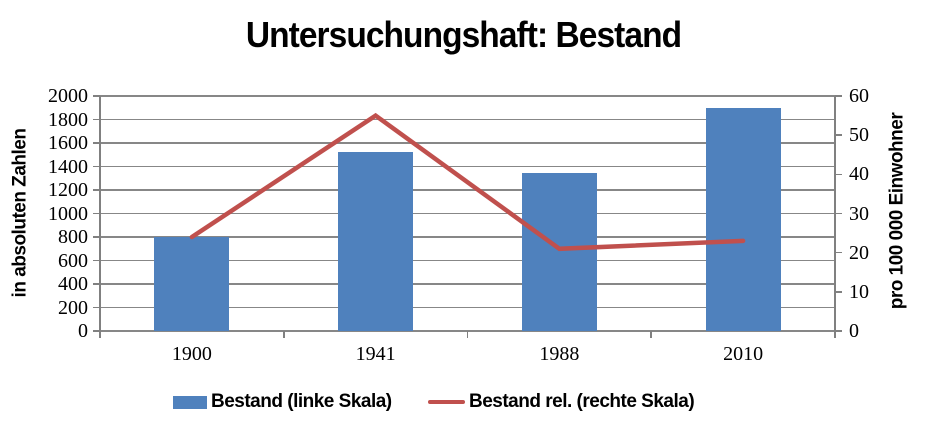  What do you see at coordinates (559, 354) in the screenshot?
I see `x-axis-category-label: 1988` at bounding box center [559, 354].